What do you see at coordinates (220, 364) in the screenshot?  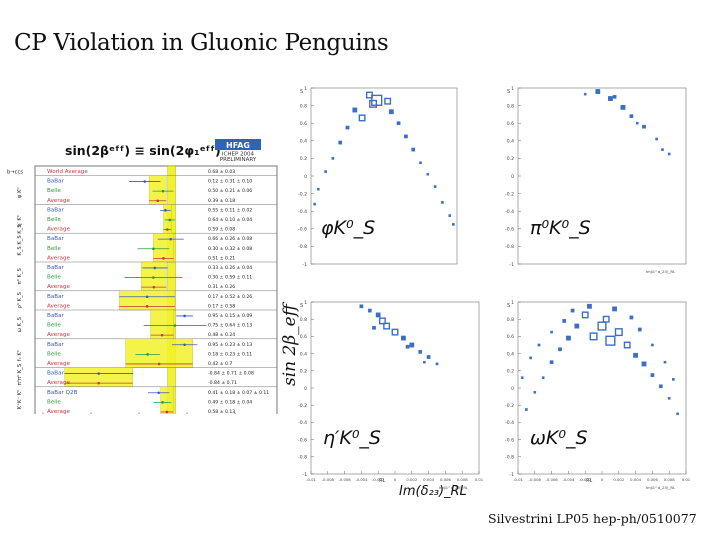 I see `hfag-row-value: 0.42 ± 0.7` at bounding box center [220, 364].